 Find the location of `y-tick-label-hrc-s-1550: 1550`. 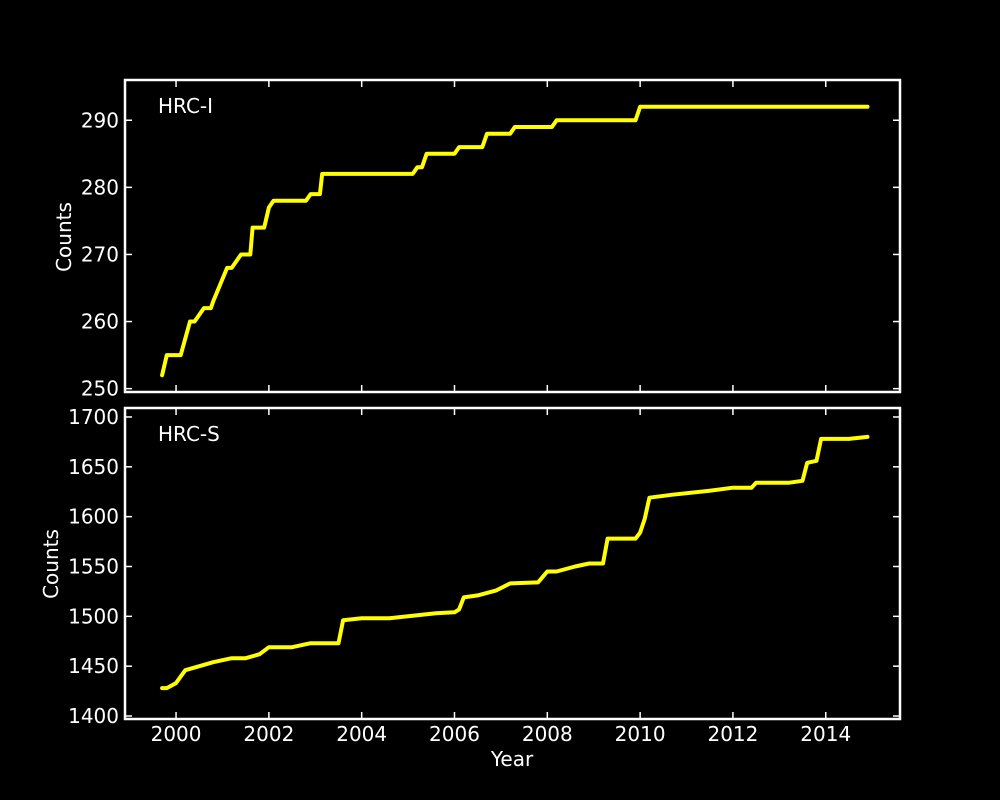

y-tick-label-hrc-s-1550: 1550 is located at coordinates (93, 566).